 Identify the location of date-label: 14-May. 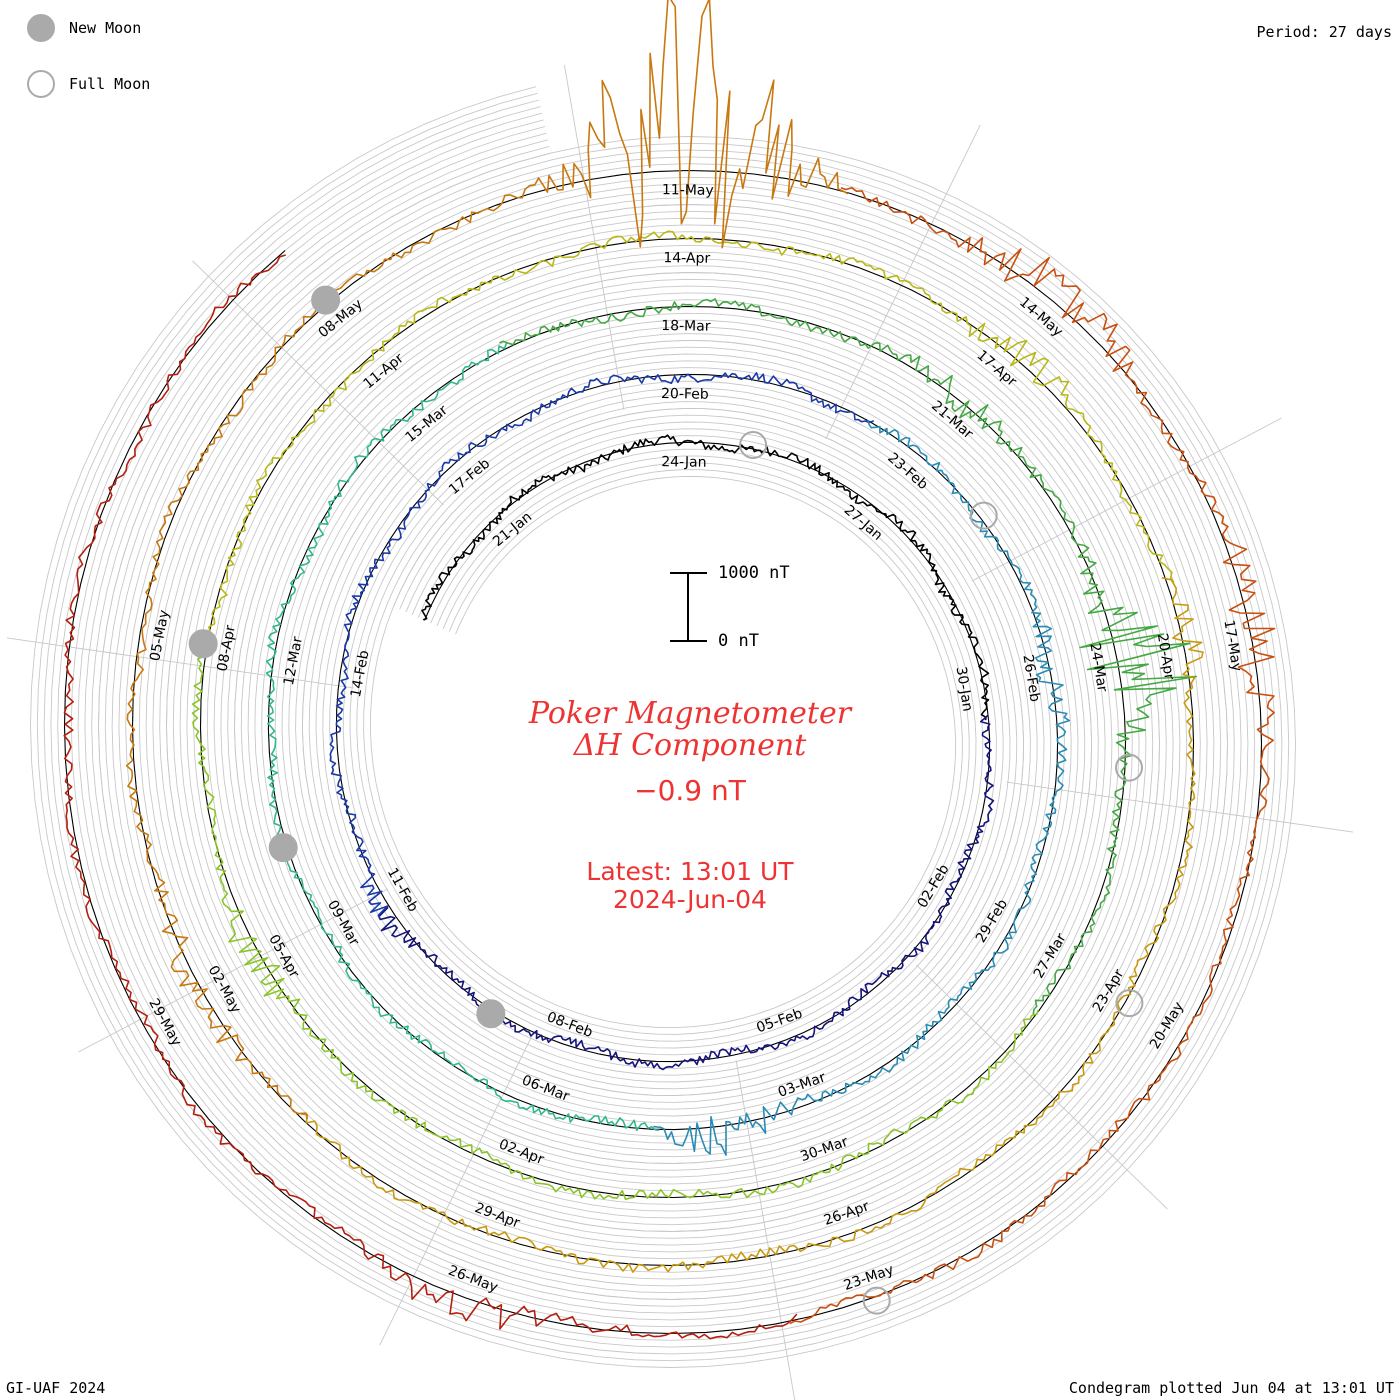
(1041, 317).